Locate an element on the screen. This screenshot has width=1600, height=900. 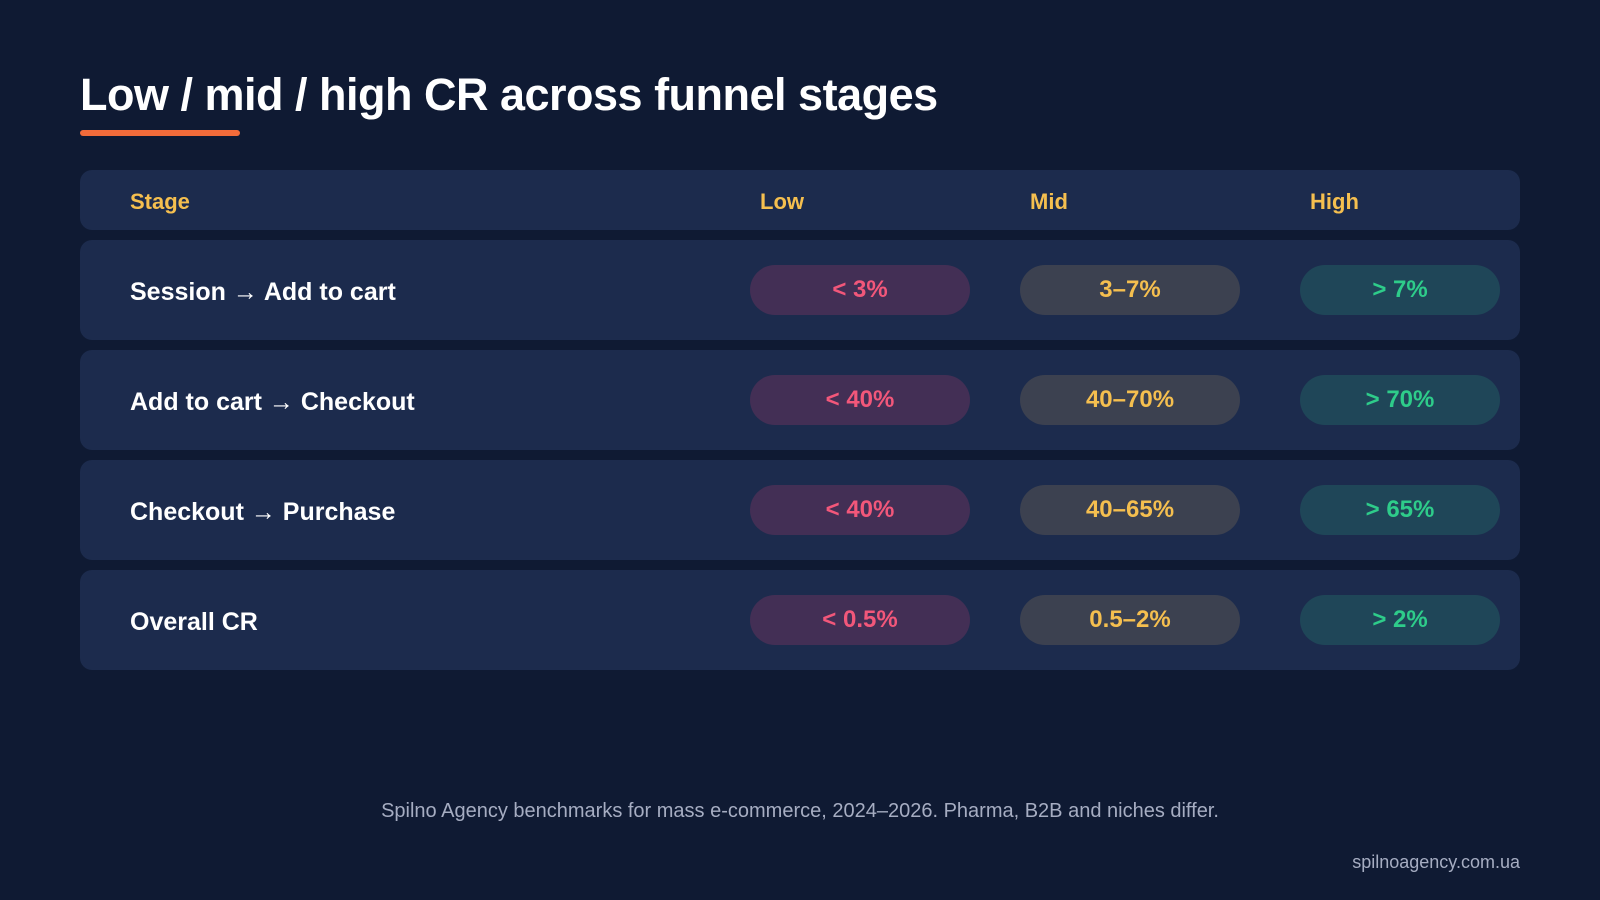
low-value-pill: < 3% is located at coordinates (860, 290).